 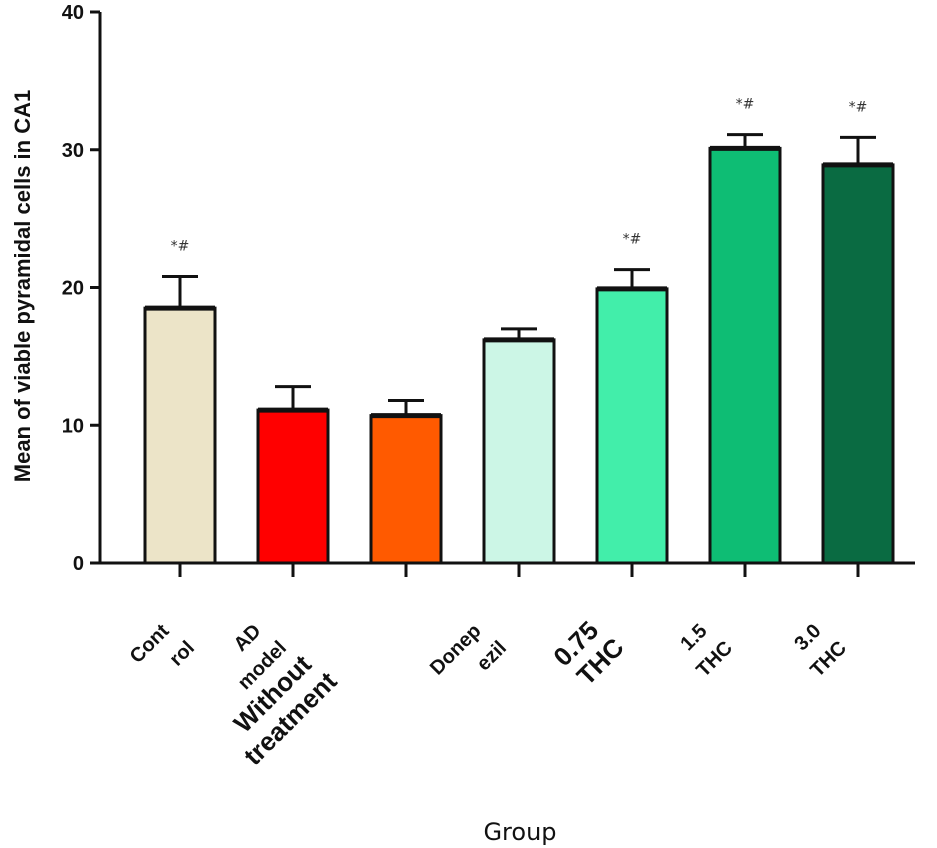 I want to click on category-label-line: Cont, so click(x=150, y=644).